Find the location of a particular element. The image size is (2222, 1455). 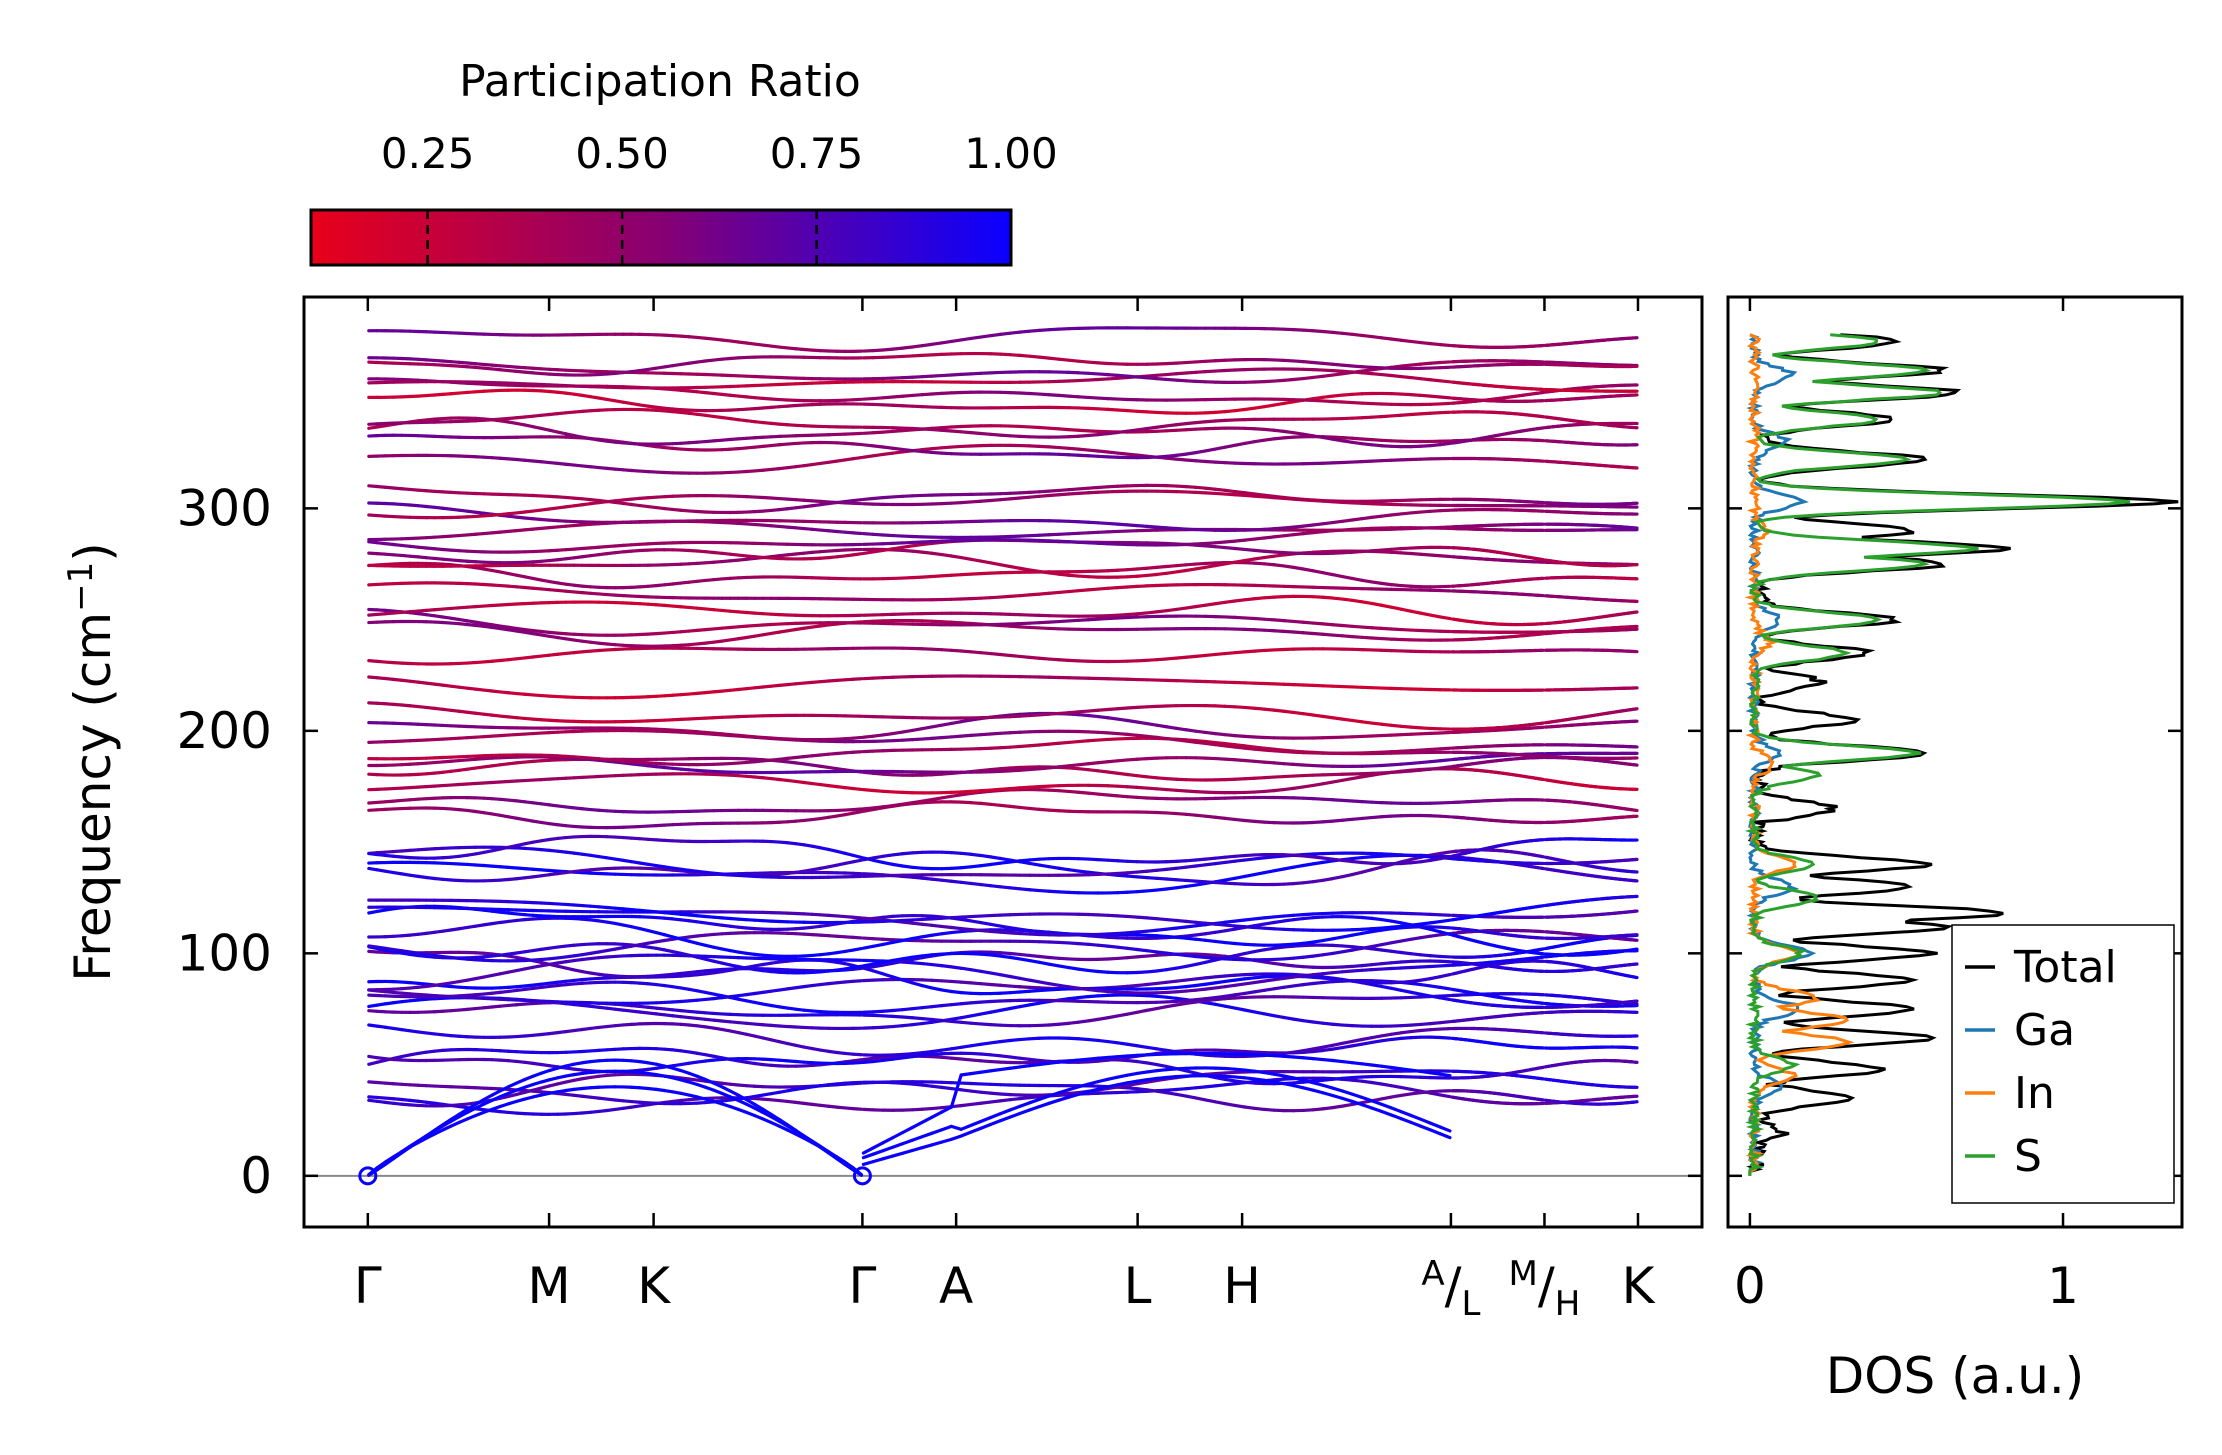

colorbar-gradient is located at coordinates (661, 237).